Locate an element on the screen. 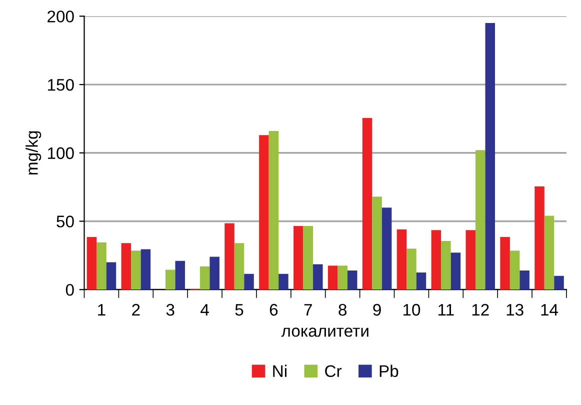 Image resolution: width=581 pixels, height=405 pixels. legend-label: Cr is located at coordinates (333, 371).